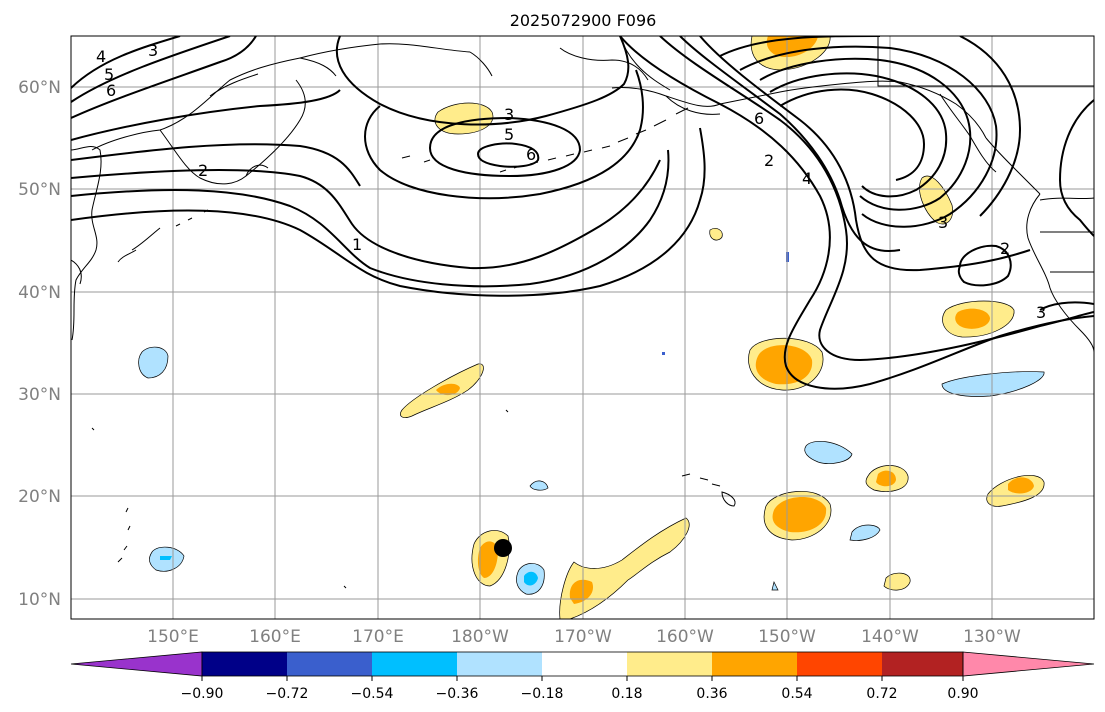 The height and width of the screenshot is (712, 1105). What do you see at coordinates (378, 637) in the screenshot?
I see `lon-label: 170°E` at bounding box center [378, 637].